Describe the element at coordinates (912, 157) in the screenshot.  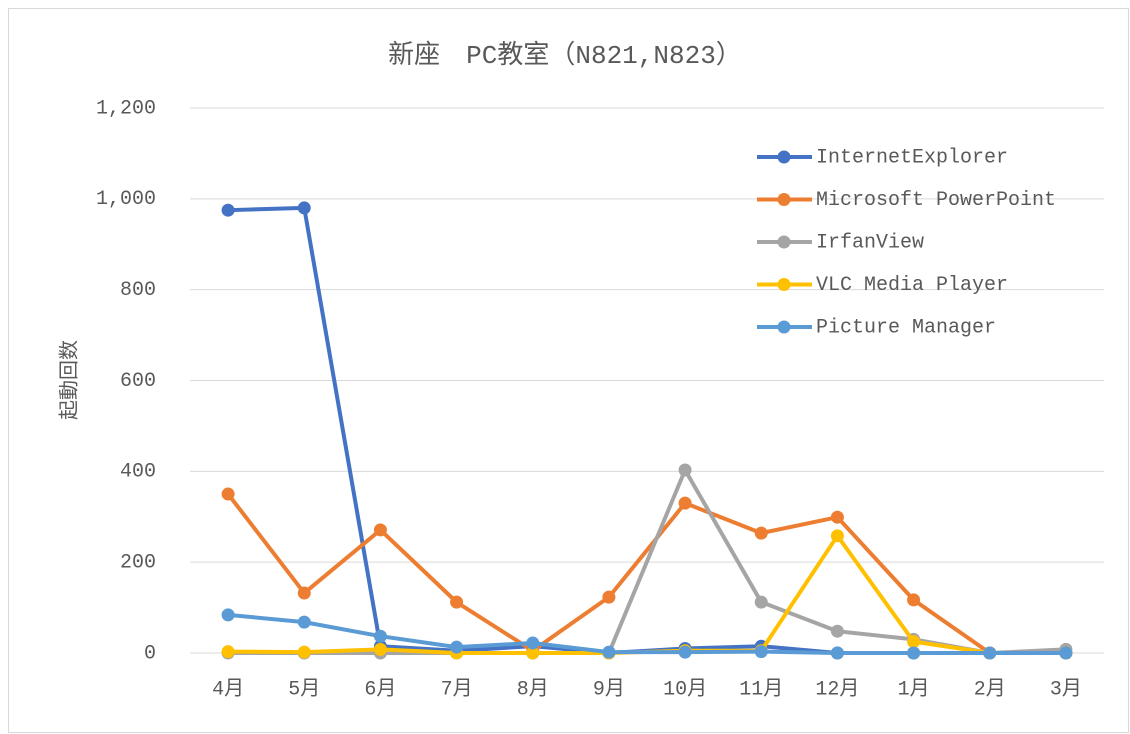
I see `legend-label: InternetExplorer` at that location.